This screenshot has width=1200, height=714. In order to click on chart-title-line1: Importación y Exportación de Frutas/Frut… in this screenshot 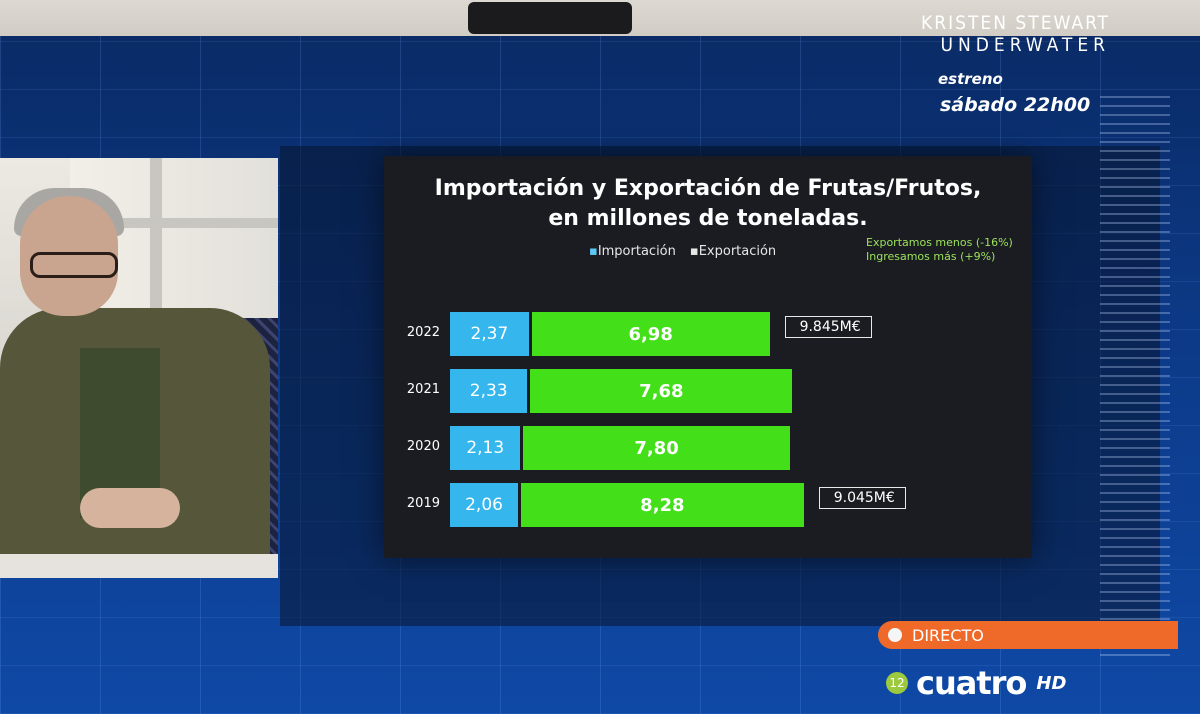, I will do `click(708, 188)`.